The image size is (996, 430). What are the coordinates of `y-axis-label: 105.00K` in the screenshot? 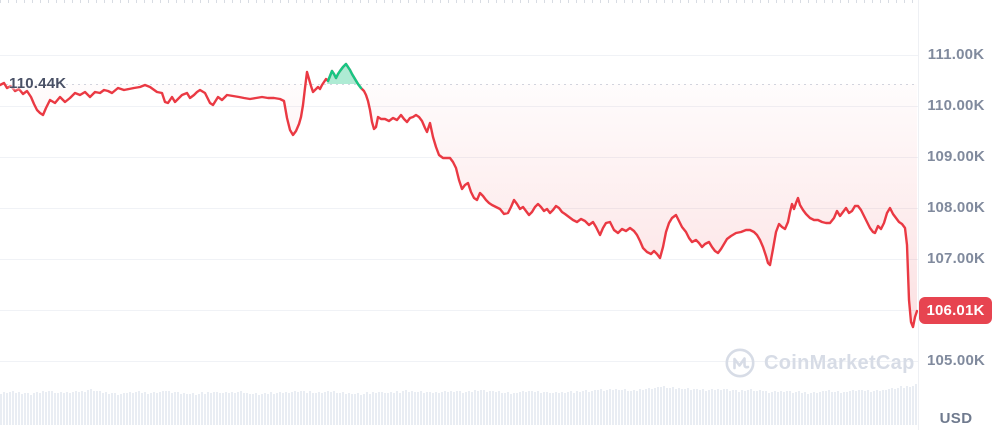 It's located at (956, 360).